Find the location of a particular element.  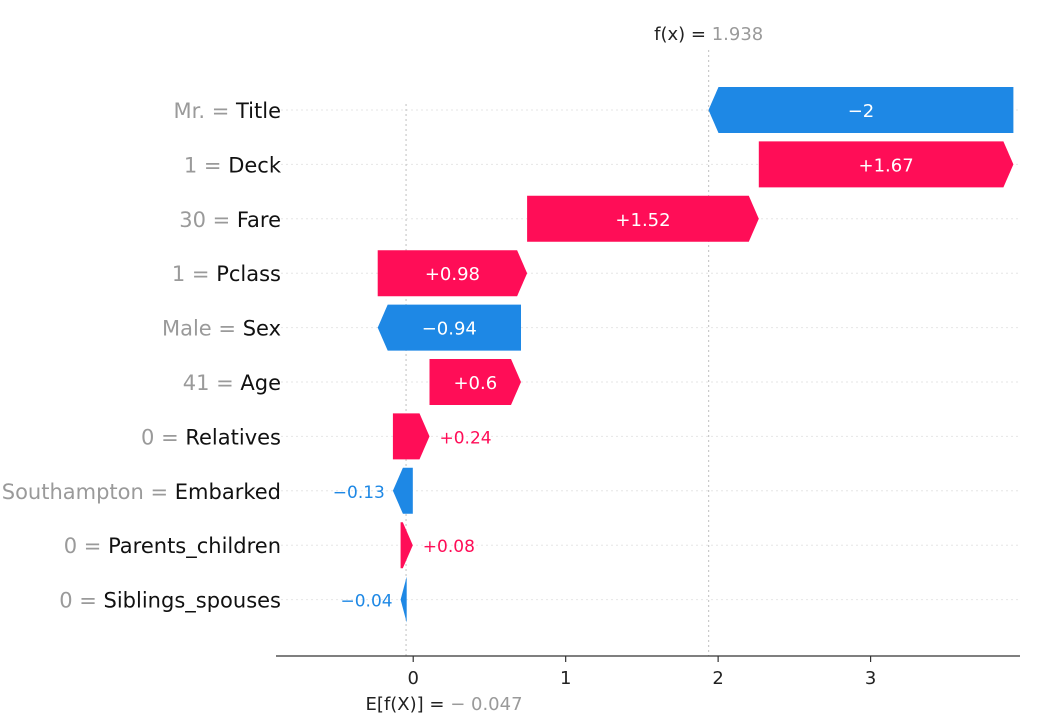

feature-name: Embarked is located at coordinates (228, 492).